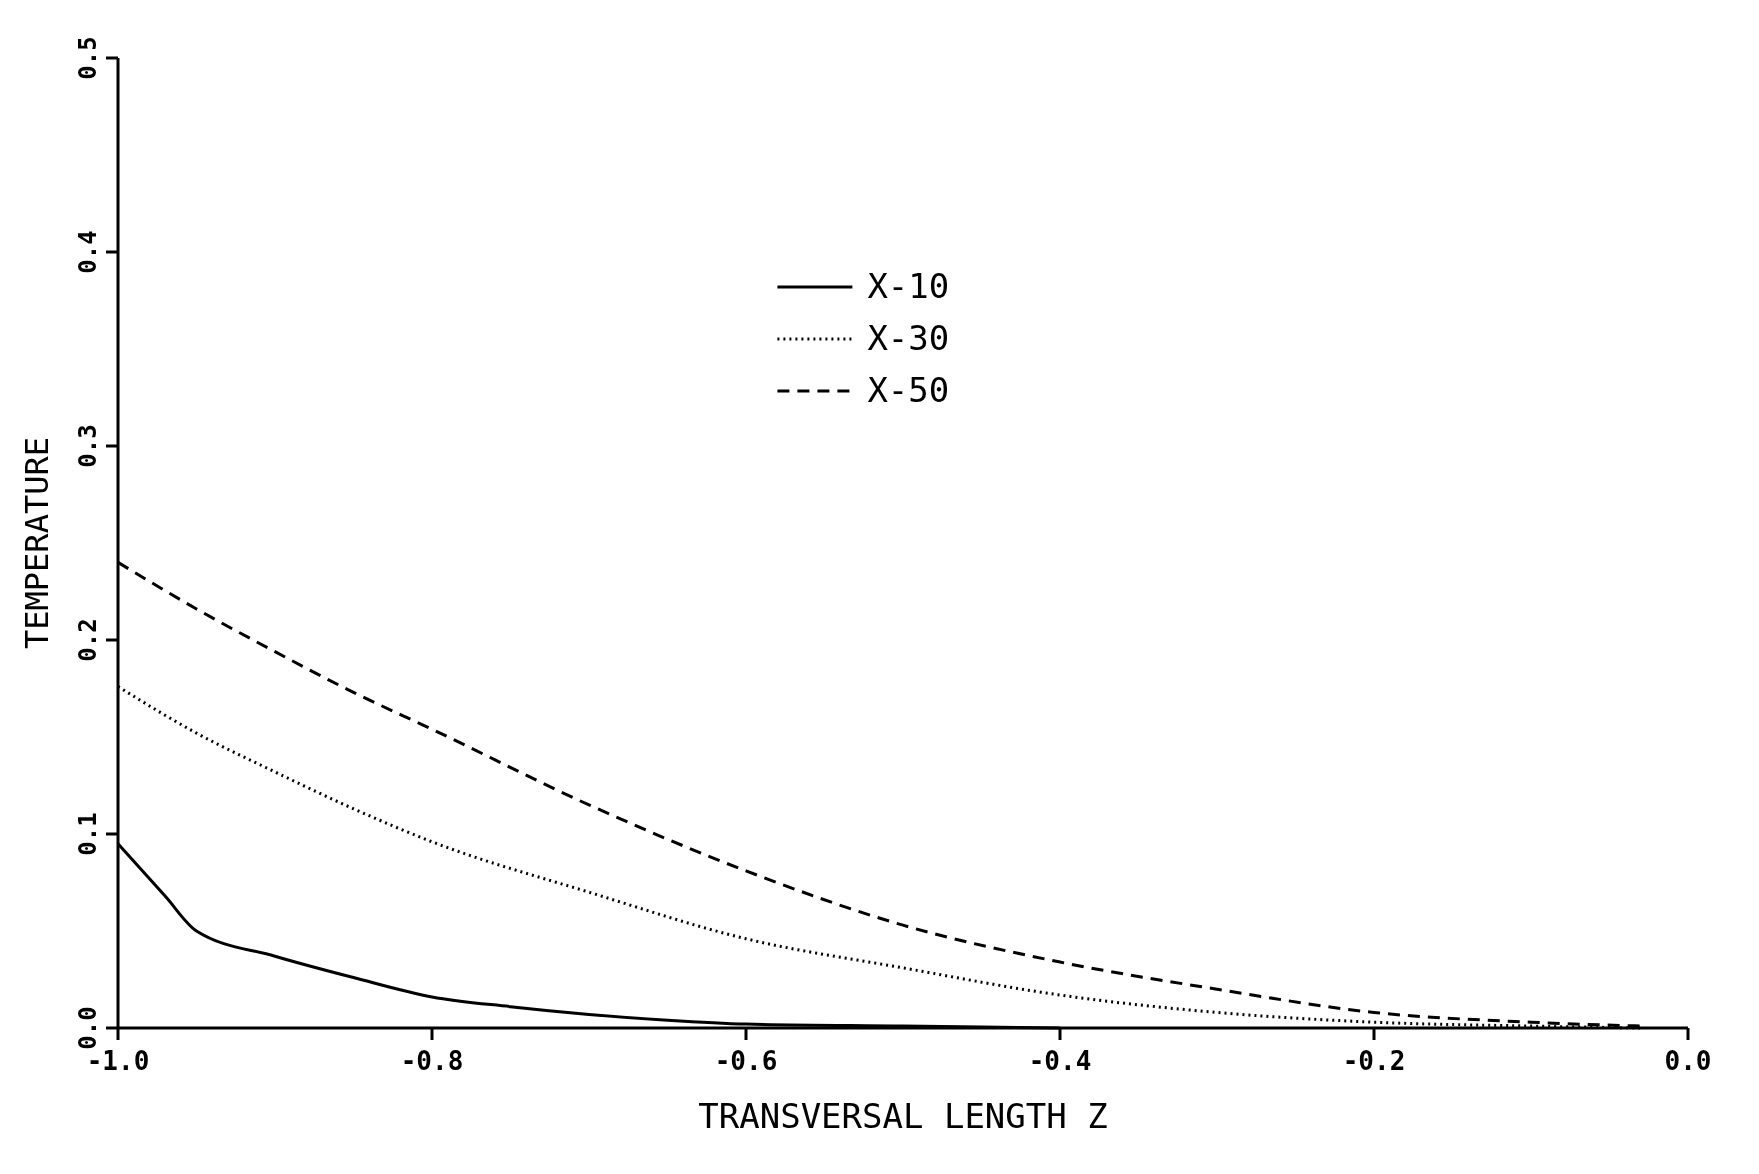 This screenshot has height=1174, width=1759. Describe the element at coordinates (88, 252) in the screenshot. I see `y-tick-label: 0.4` at that location.